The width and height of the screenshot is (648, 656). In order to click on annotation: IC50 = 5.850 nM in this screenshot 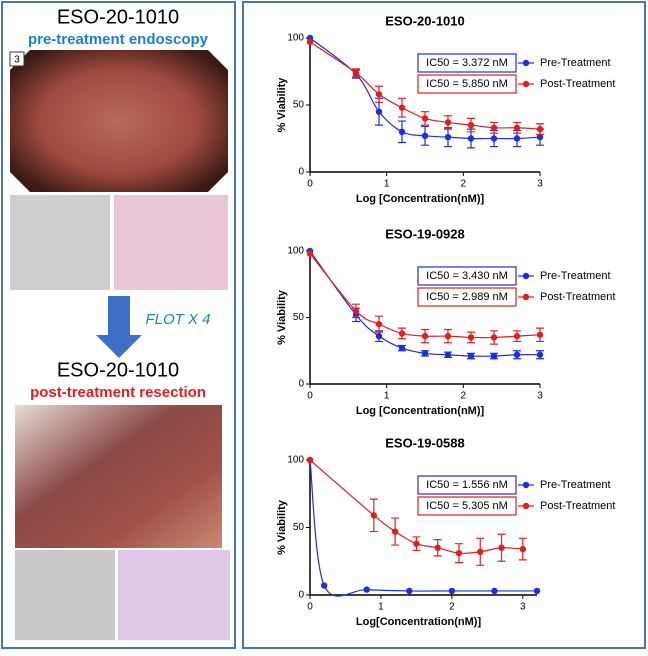, I will do `click(467, 84)`.